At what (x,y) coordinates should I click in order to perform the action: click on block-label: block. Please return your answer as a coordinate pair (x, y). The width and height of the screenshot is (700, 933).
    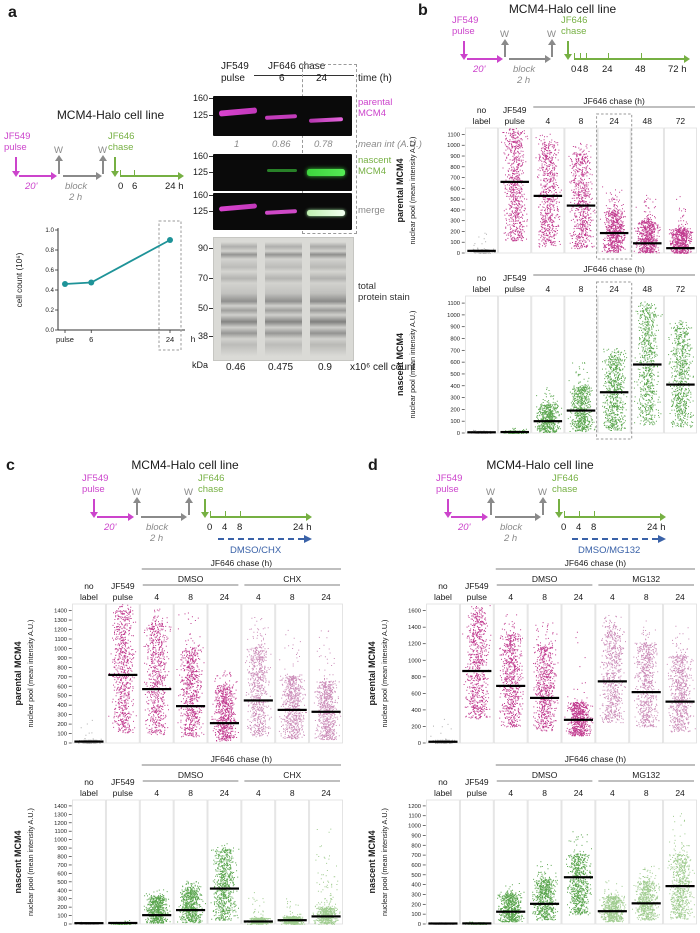
    Looking at the image, I should click on (524, 69).